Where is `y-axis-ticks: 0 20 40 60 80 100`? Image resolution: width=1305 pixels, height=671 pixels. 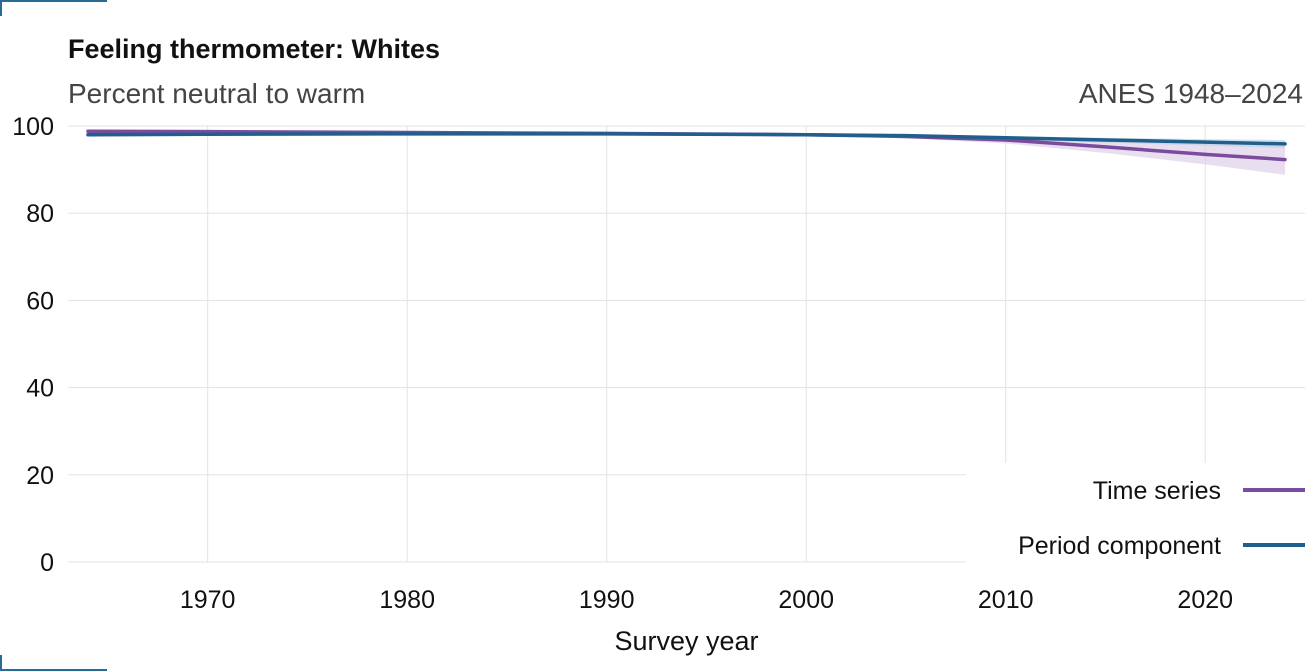 y-axis-ticks: 0 20 40 60 80 100 is located at coordinates (33, 345).